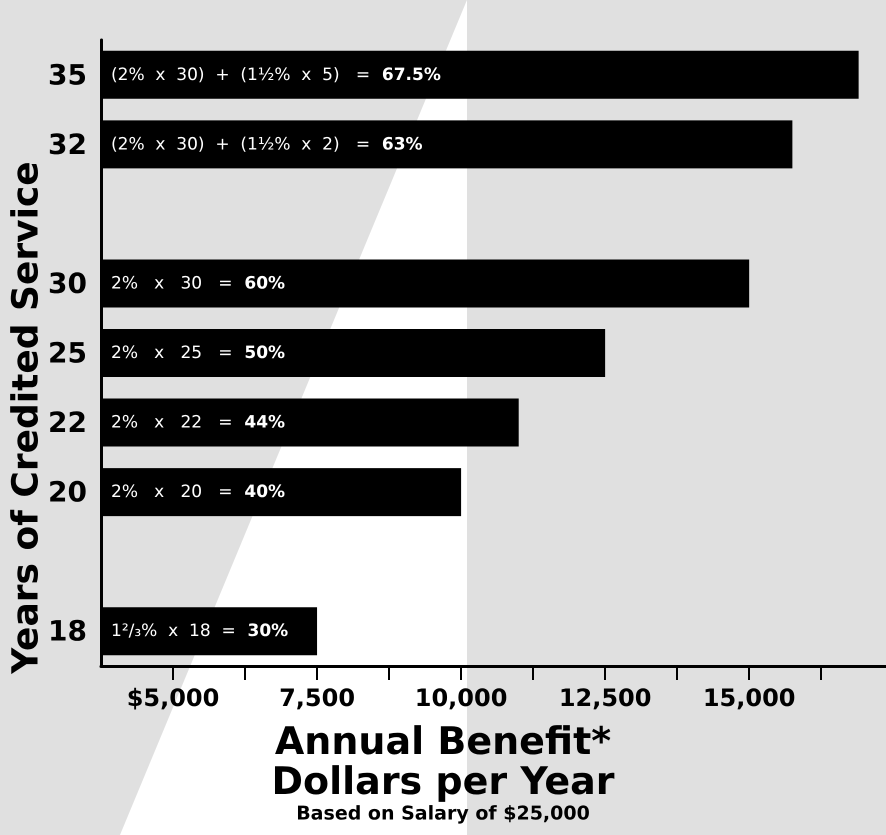 The image size is (886, 835). I want to click on annotation: 2% x 25 = 50%, so click(198, 353).